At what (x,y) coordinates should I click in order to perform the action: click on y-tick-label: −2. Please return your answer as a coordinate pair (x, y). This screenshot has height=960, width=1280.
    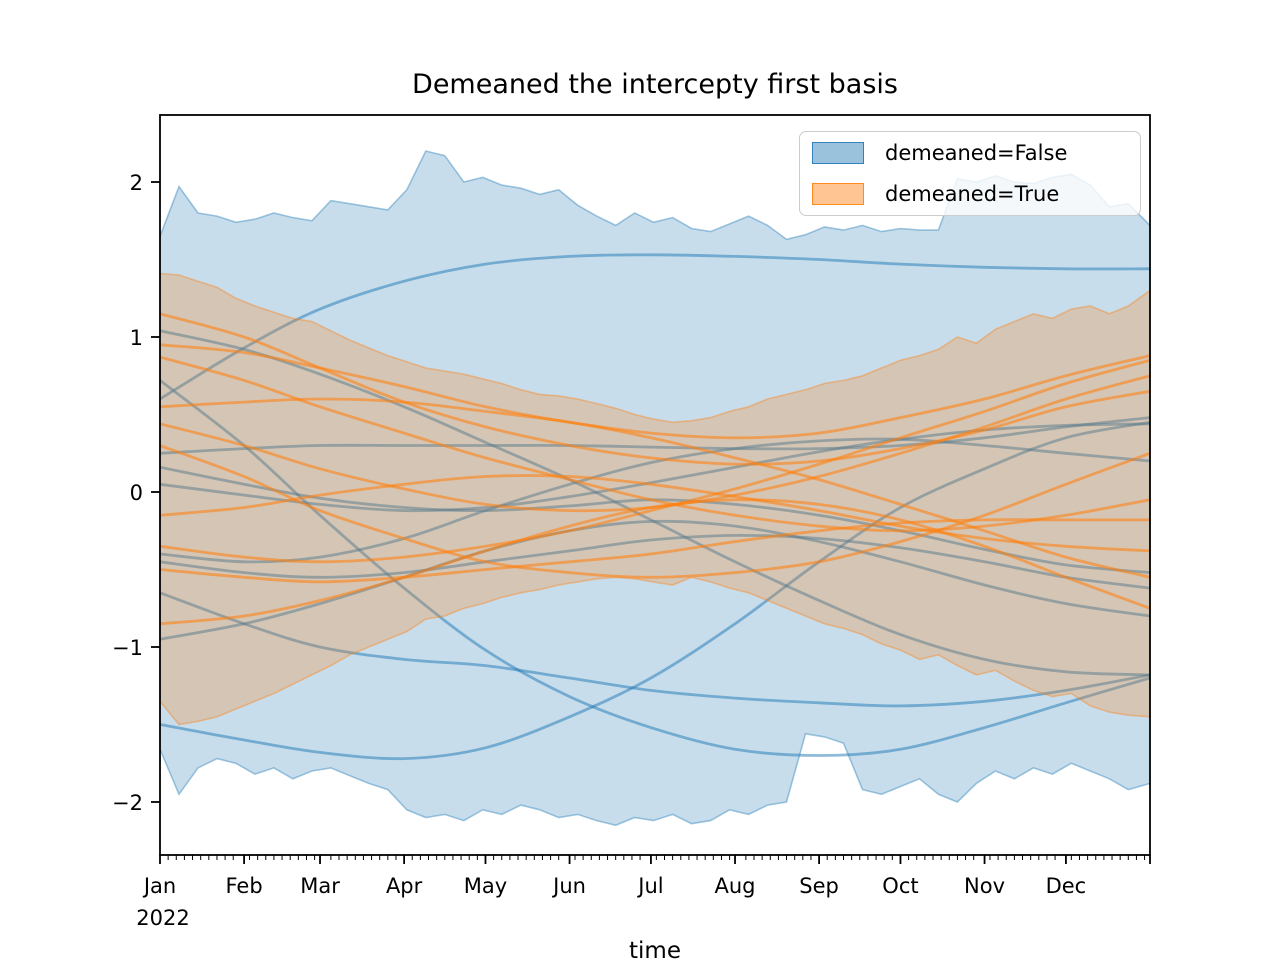
    Looking at the image, I should click on (127, 803).